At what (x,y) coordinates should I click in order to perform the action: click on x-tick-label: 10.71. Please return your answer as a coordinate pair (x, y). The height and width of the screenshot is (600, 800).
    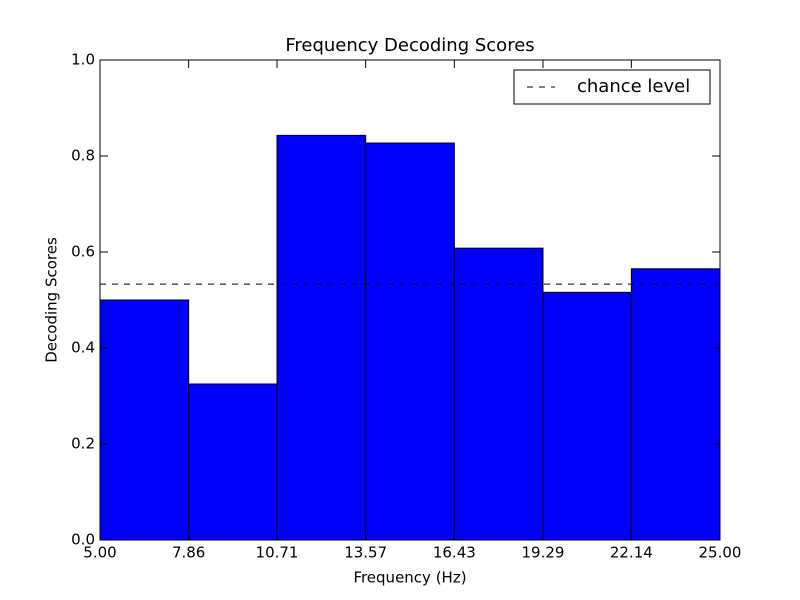
    Looking at the image, I should click on (277, 553).